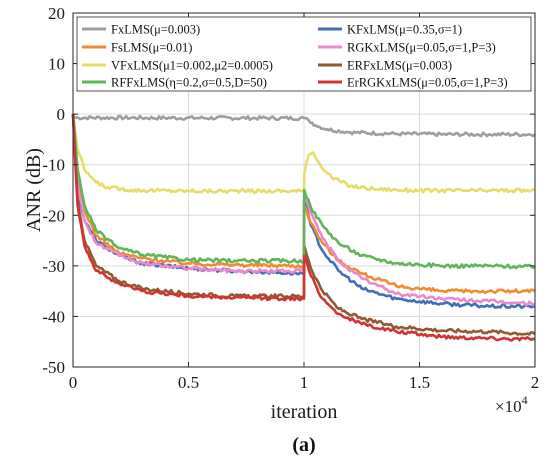  What do you see at coordinates (188, 382) in the screenshot?
I see `x-tick-label: 0.5` at bounding box center [188, 382].